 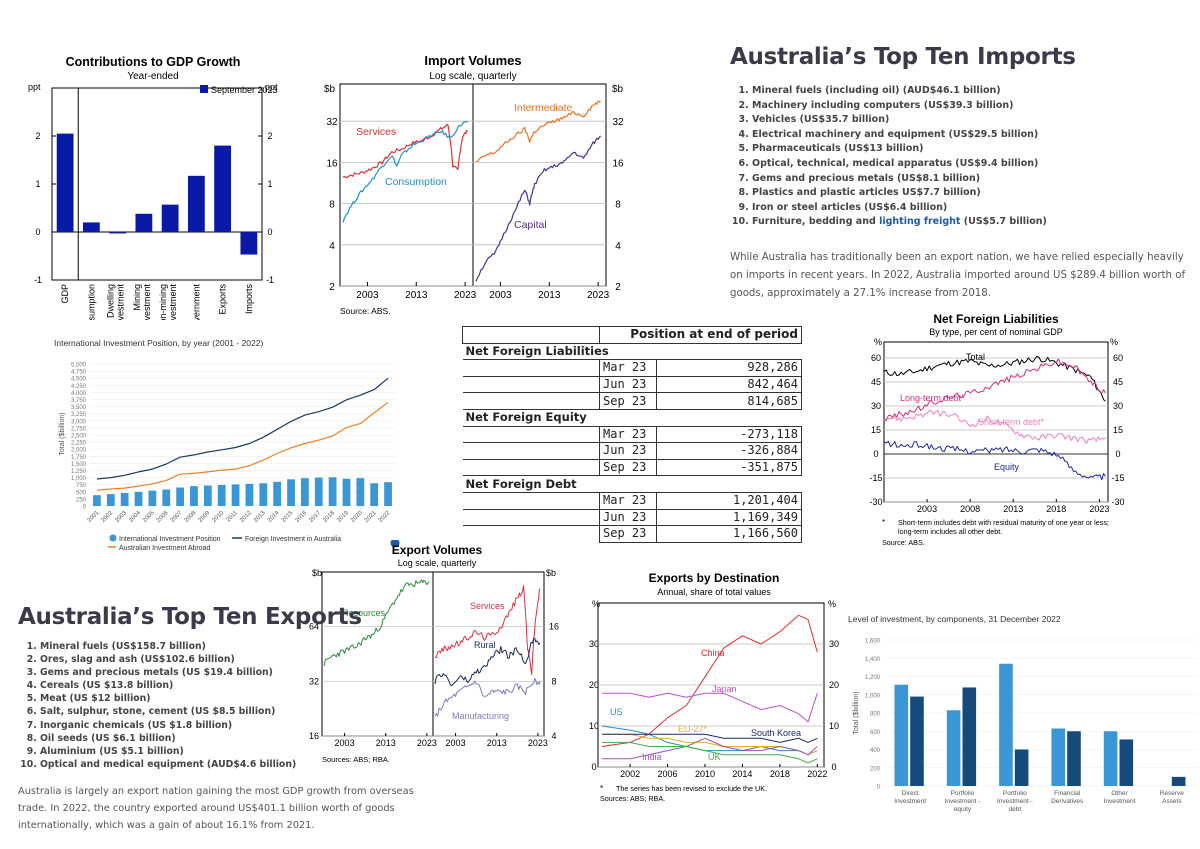 What do you see at coordinates (223, 299) in the screenshot?
I see `gdp-xtick: Exports` at bounding box center [223, 299].